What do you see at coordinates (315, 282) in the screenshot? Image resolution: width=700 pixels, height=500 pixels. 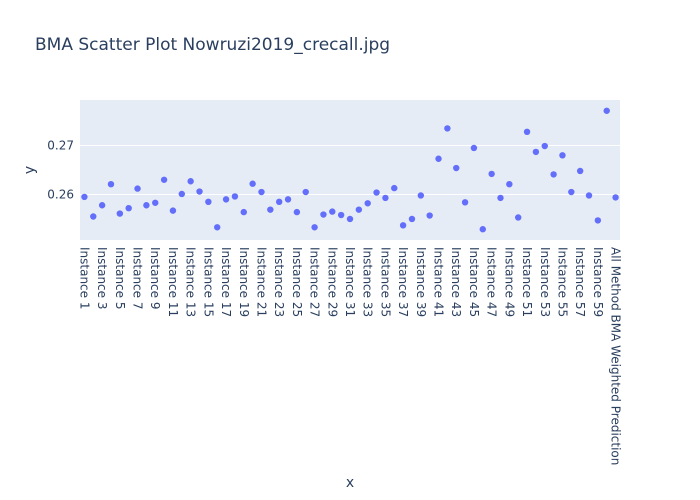 I see `x-tick-label: Instance 27` at bounding box center [315, 282].